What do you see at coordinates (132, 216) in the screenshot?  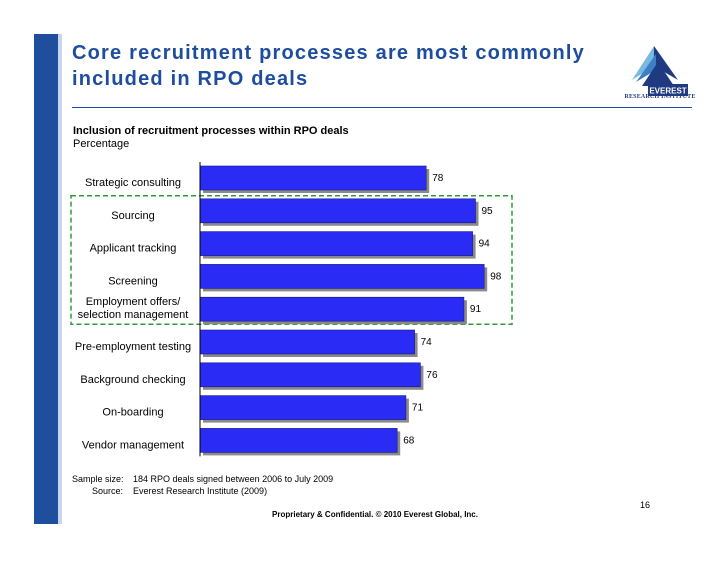 I see `category-label: Sourcing` at bounding box center [132, 216].